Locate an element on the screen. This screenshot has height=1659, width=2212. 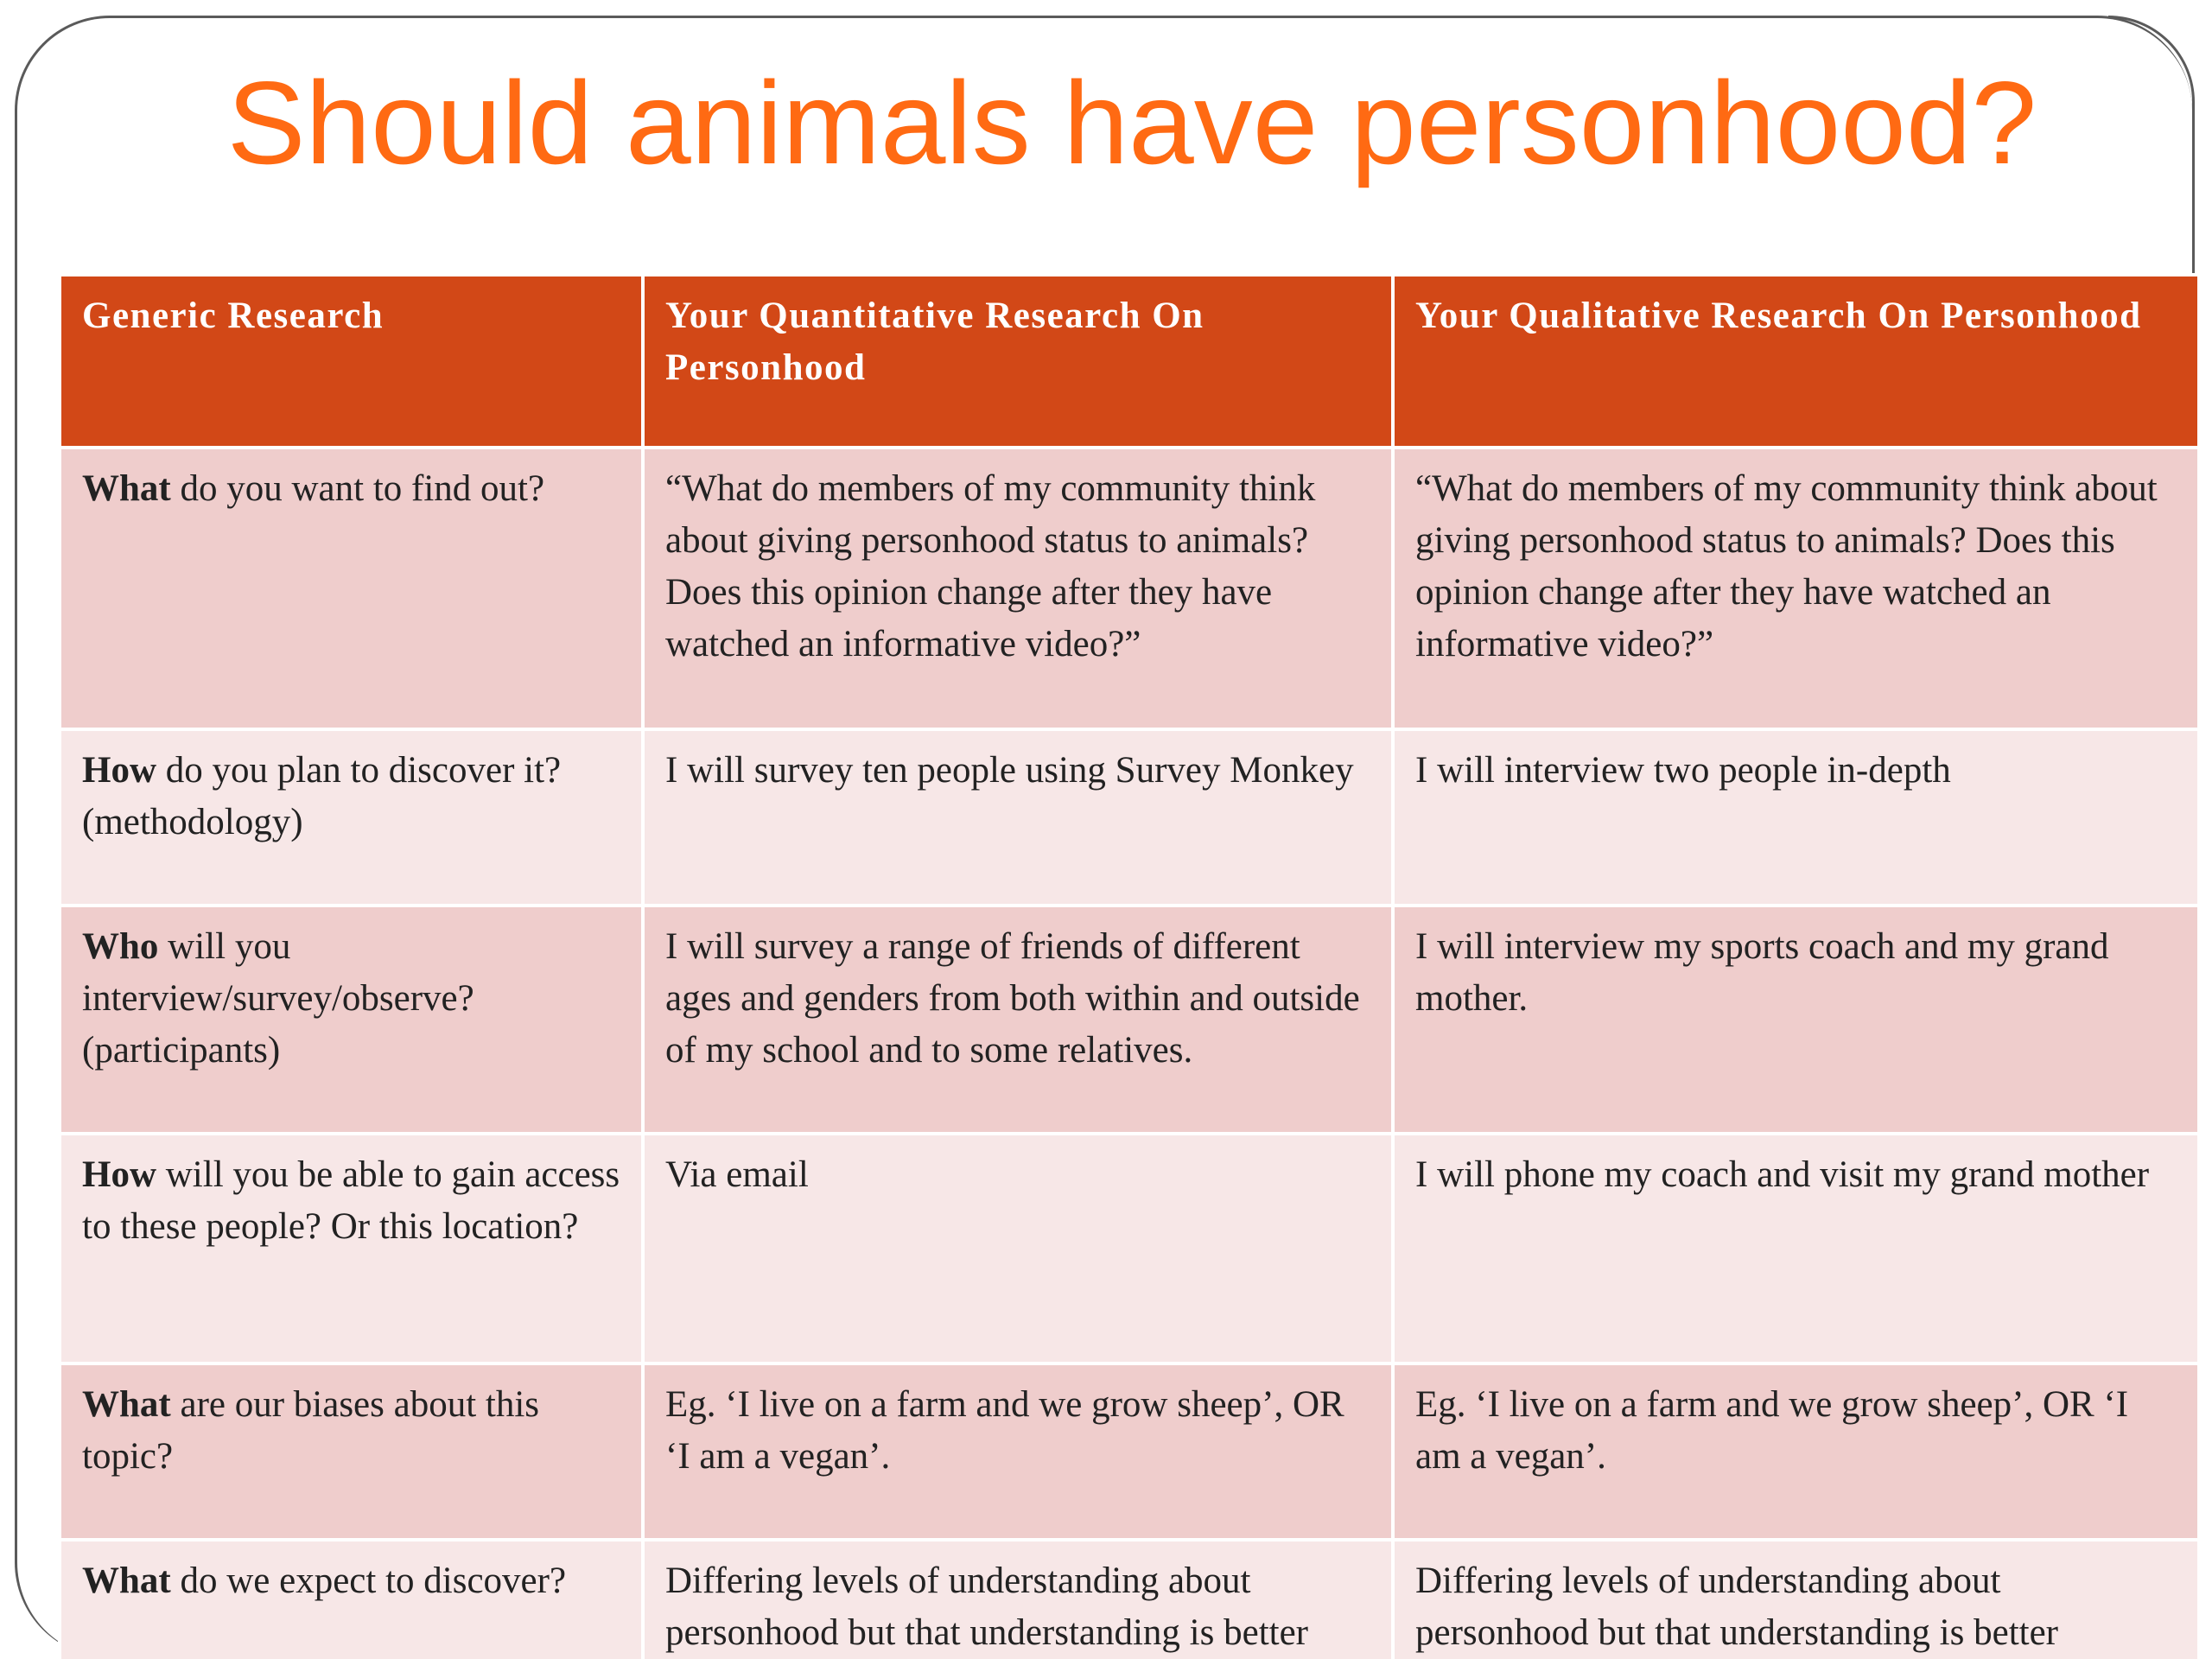
prompt-keyword: Who is located at coordinates (120, 946).